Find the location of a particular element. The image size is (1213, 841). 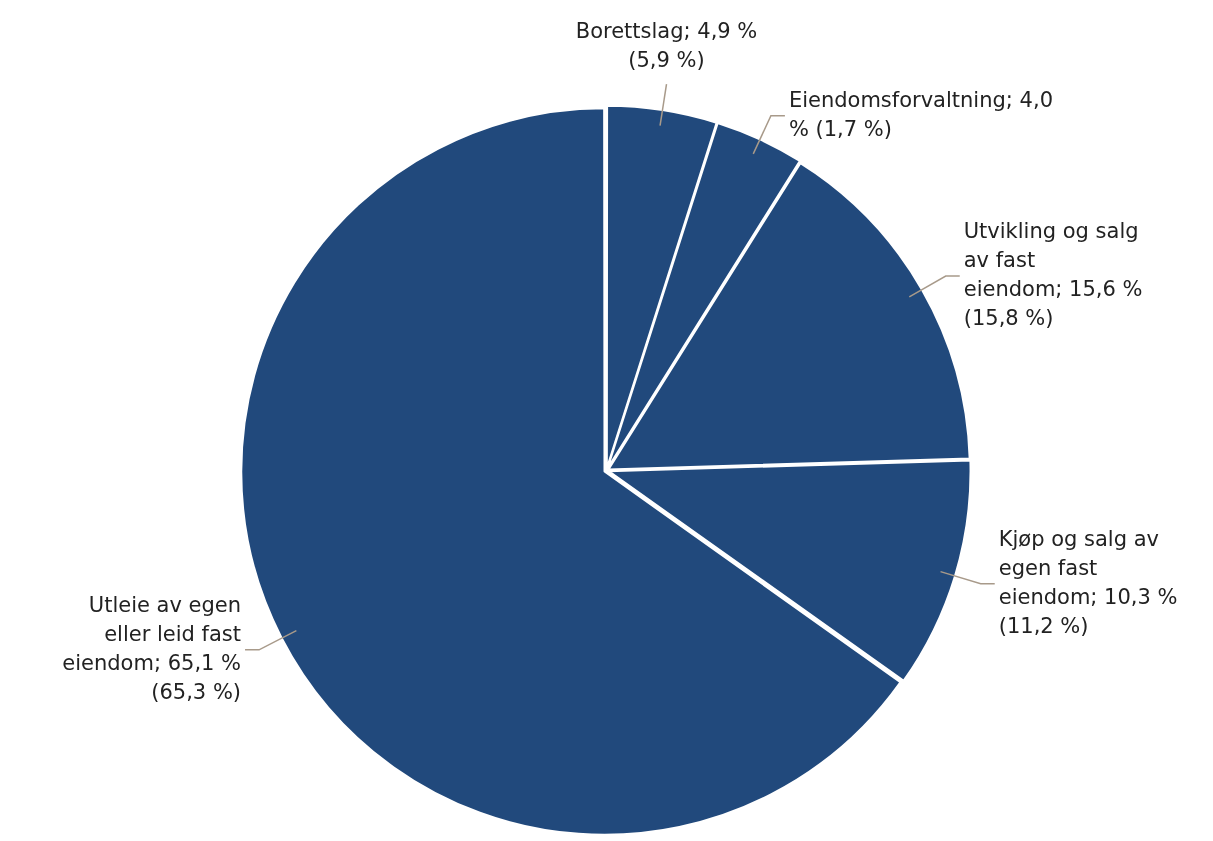

slice-label: Borettslag; 4,9 % (5,9 %) is located at coordinates (666, 46).